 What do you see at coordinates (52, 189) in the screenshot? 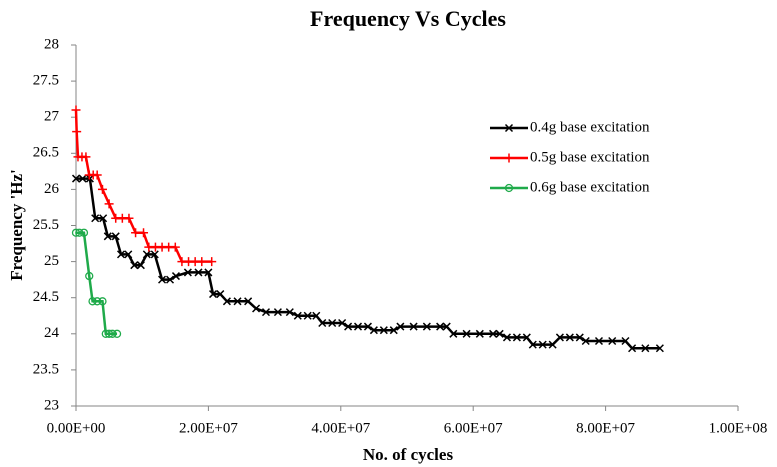
I see `y-tick-label: 26` at bounding box center [52, 189].